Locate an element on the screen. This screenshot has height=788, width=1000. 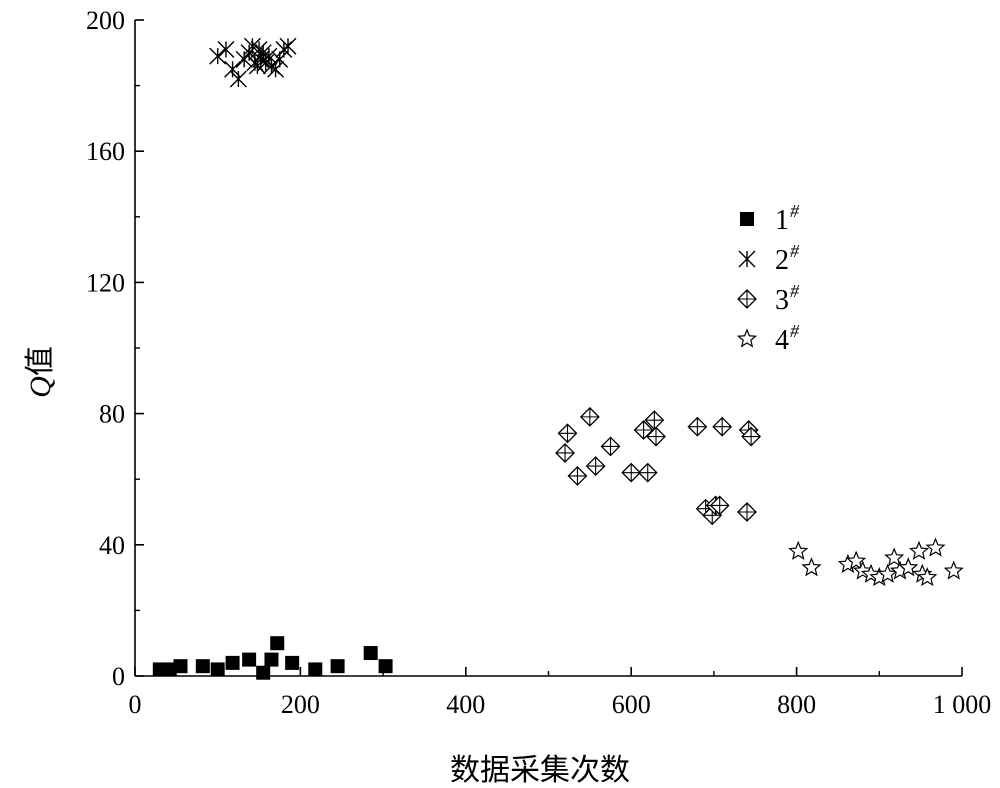
x-tick-label: 400 is located at coordinates (465, 704).